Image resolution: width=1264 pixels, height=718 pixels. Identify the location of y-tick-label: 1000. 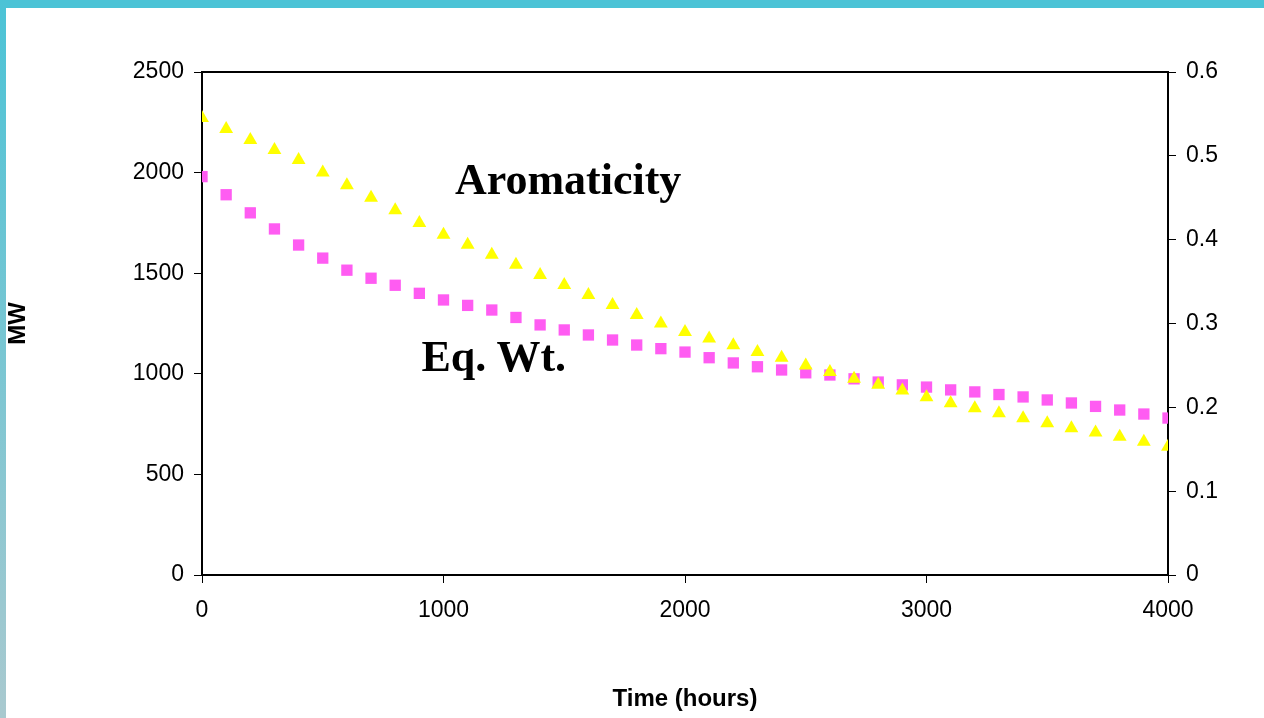
(158, 372).